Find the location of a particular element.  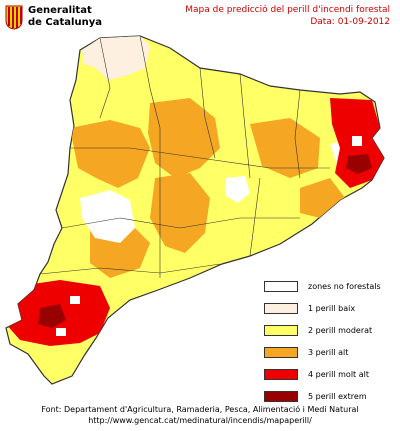

legend-item-moderate: 2 perill moderat is located at coordinates (332, 332).